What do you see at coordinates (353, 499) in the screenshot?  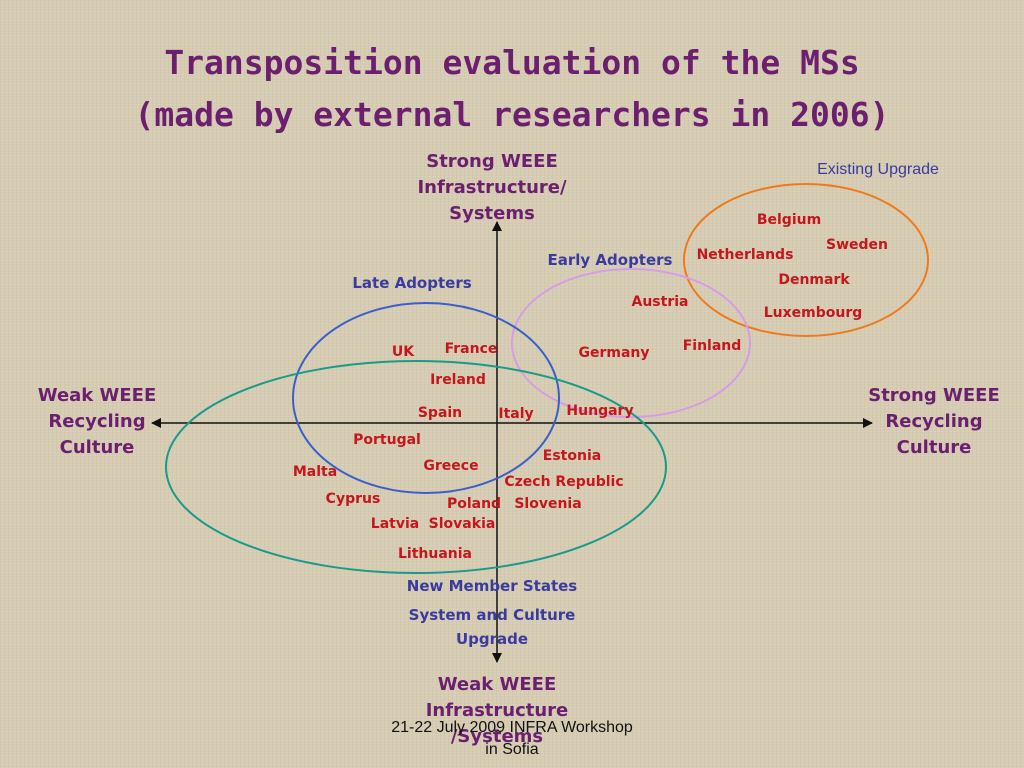 I see `country-cyprus: Cyprus` at bounding box center [353, 499].